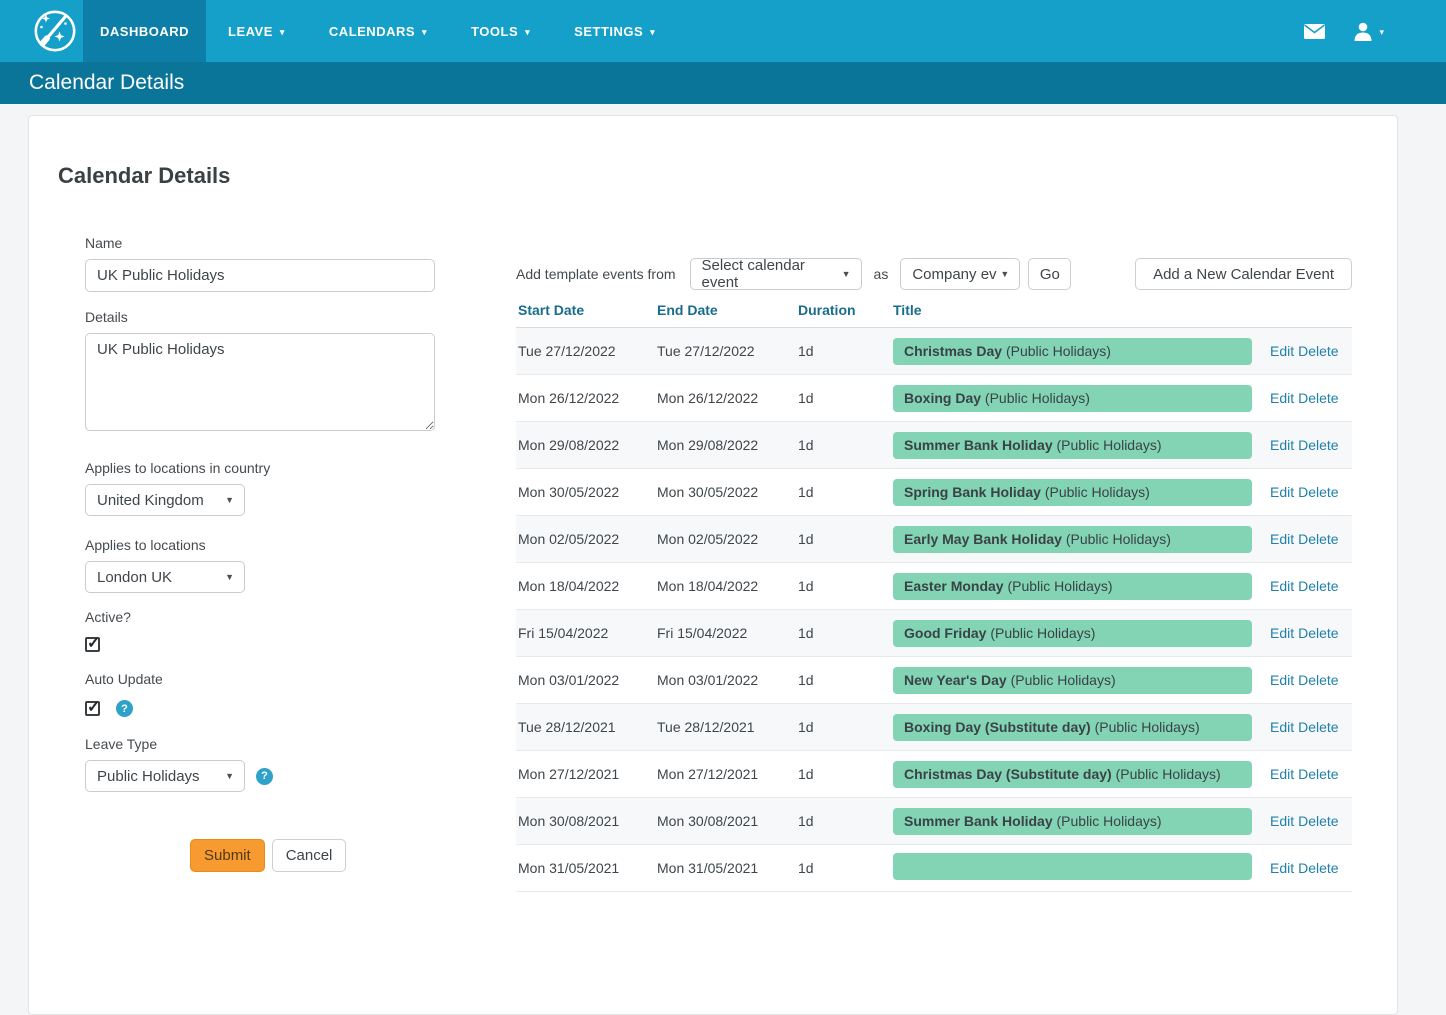 This screenshot has height=1015, width=1446. I want to click on locations-select-value: London UK, so click(135, 577).